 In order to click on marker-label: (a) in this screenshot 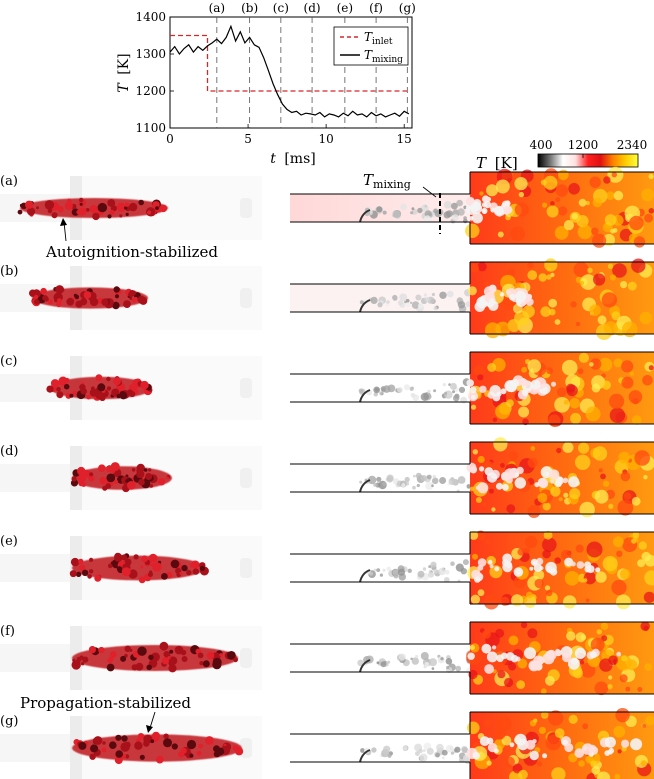, I will do `click(217, 8)`.